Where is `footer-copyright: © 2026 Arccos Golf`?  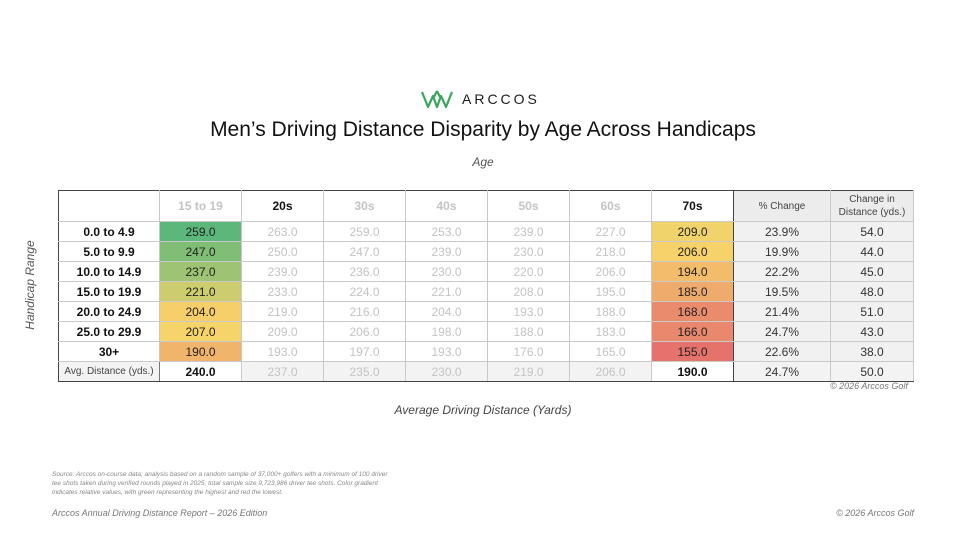
footer-copyright: © 2026 Arccos Golf is located at coordinates (875, 513).